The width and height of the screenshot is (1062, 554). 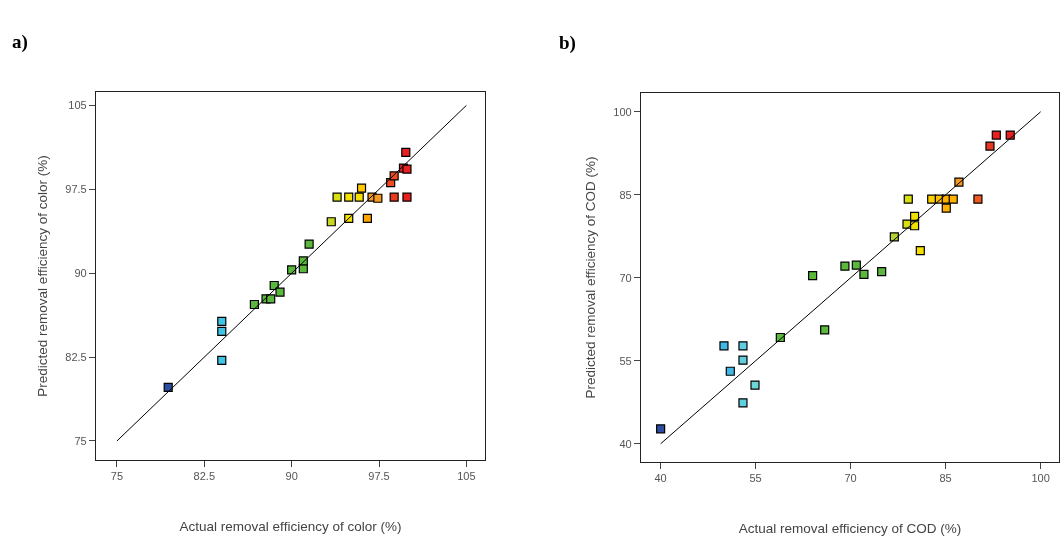 What do you see at coordinates (755, 478) in the screenshot?
I see `x-tick-label: 55` at bounding box center [755, 478].